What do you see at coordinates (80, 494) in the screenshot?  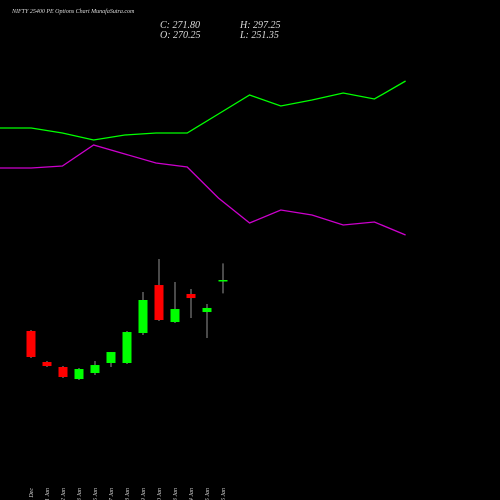 I see `x-tick-label: 03 Jan` at bounding box center [80, 494].